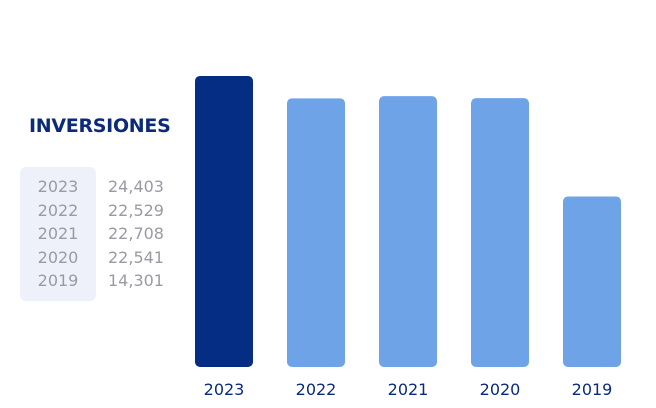 The height and width of the screenshot is (408, 656). What do you see at coordinates (500, 232) in the screenshot?
I see `bar-2020` at bounding box center [500, 232].